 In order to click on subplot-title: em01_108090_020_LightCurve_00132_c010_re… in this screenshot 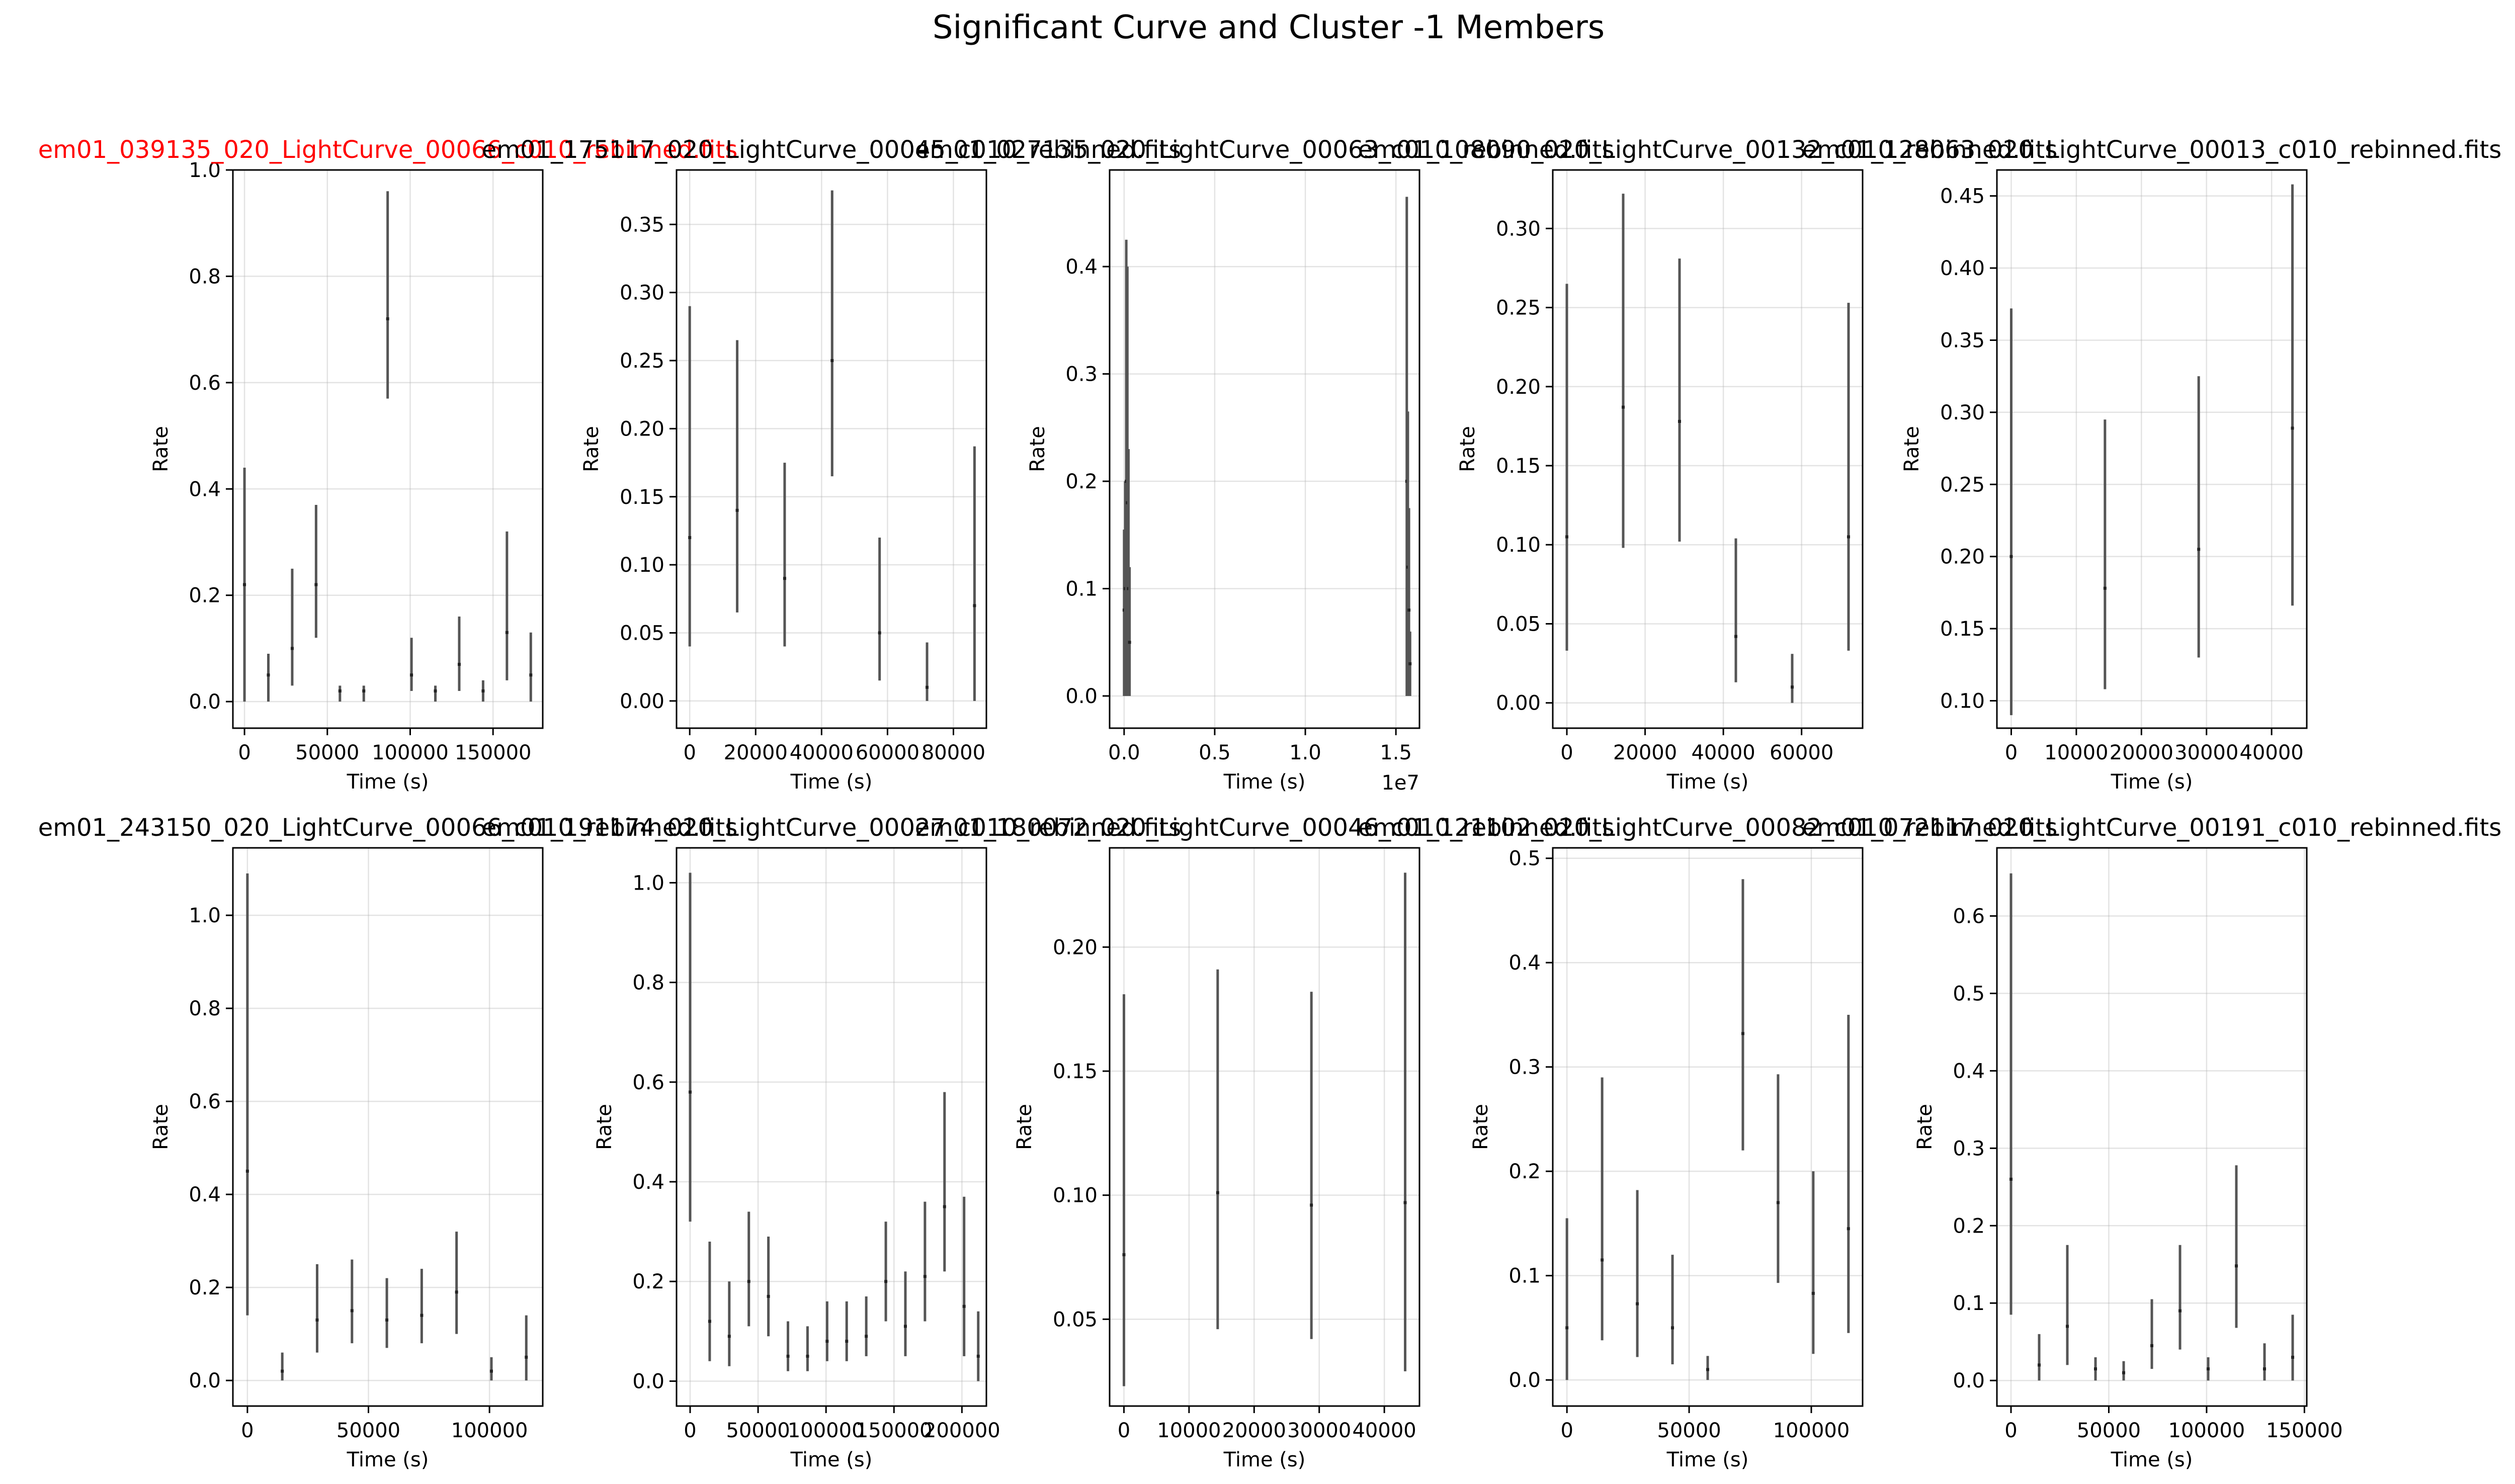, I will do `click(1708, 150)`.